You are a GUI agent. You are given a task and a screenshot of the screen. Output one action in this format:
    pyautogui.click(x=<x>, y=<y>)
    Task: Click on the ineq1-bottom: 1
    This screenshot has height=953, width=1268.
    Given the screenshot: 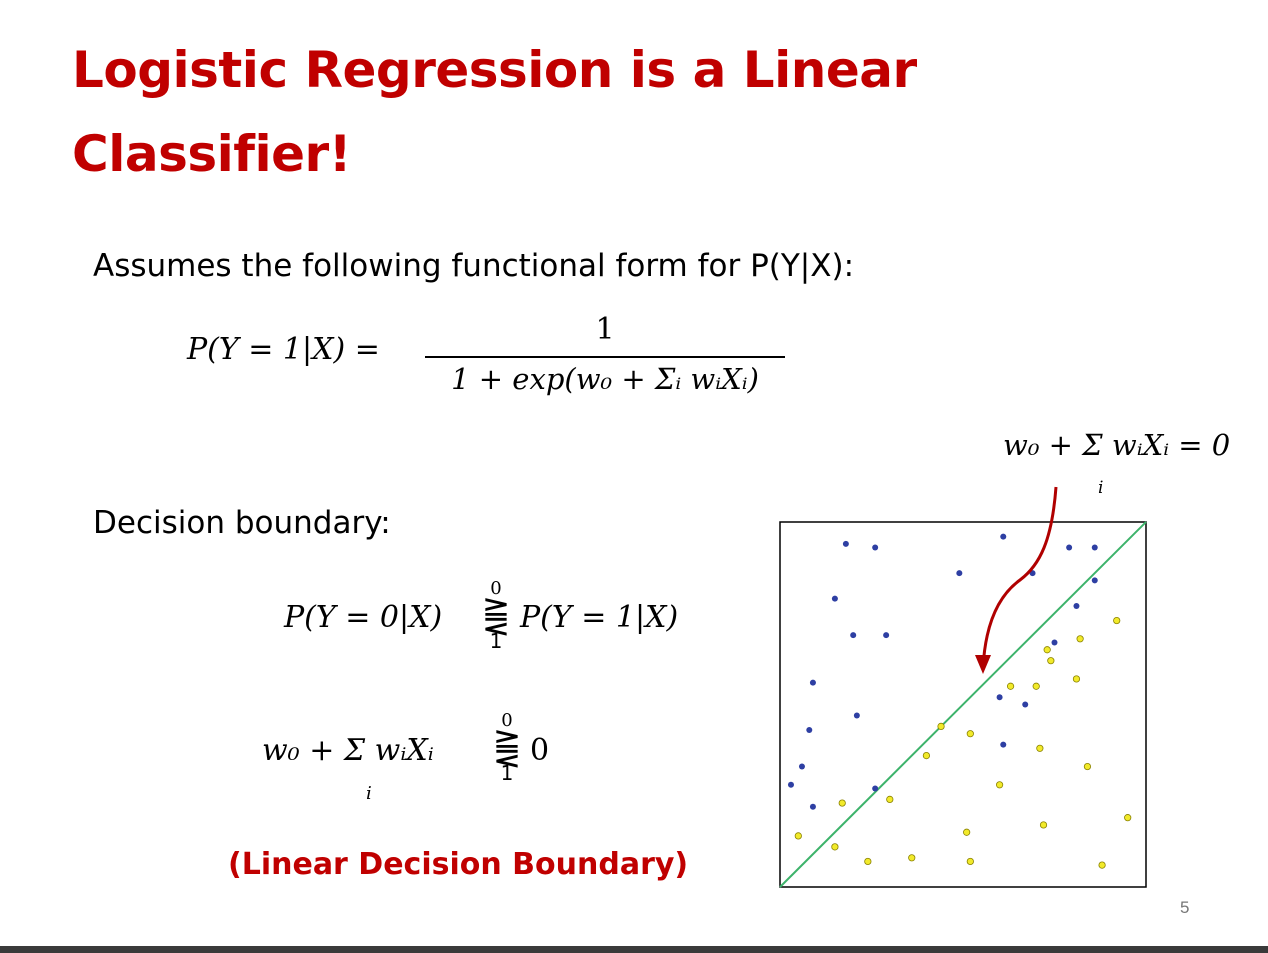 What is the action you would take?
    pyautogui.click(x=496, y=641)
    